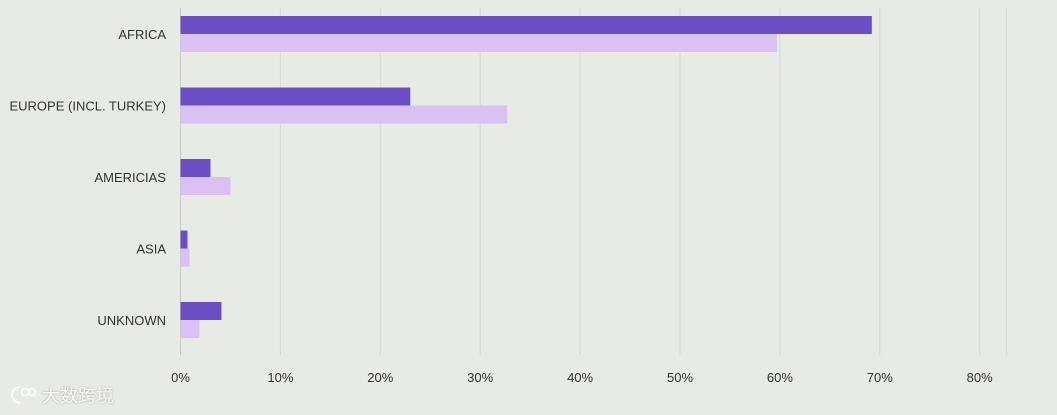  I want to click on watermark: 大数跨境, so click(61, 395).